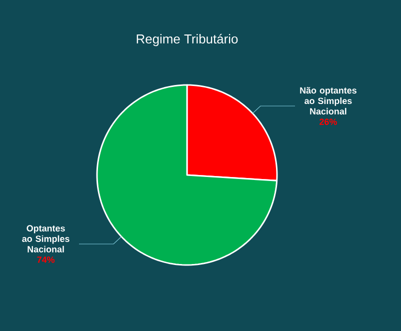  I want to click on slice-label: Optantes ao Simples Nacional, so click(46, 238).